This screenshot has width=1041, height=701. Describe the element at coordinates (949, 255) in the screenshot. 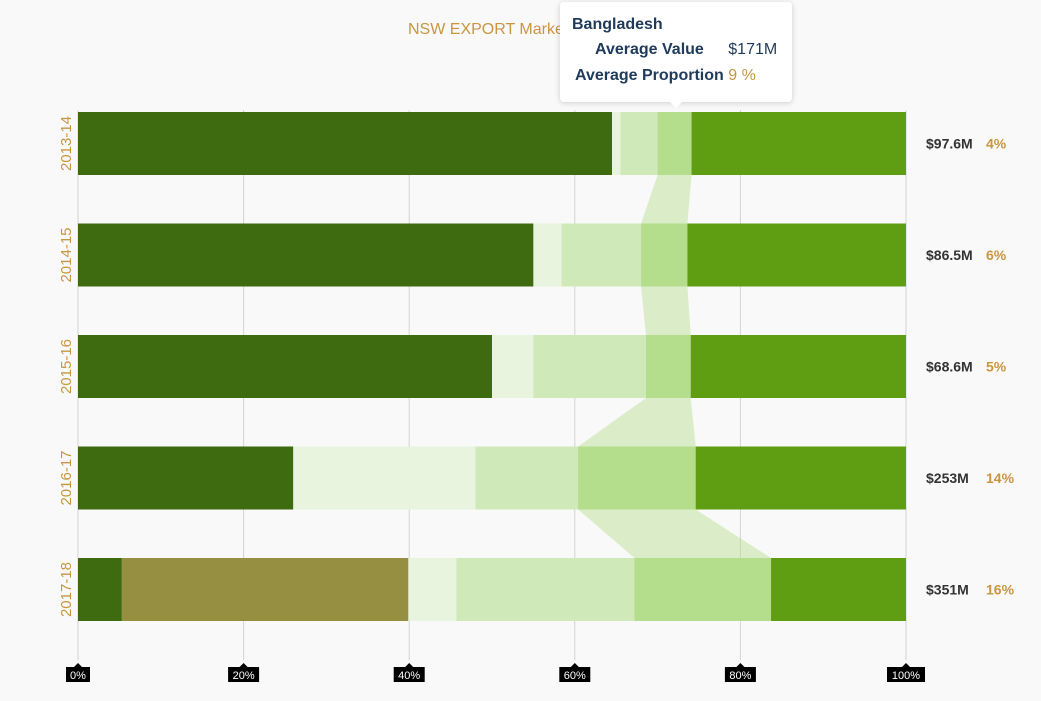

I see `row-value-label: $86.5M` at that location.